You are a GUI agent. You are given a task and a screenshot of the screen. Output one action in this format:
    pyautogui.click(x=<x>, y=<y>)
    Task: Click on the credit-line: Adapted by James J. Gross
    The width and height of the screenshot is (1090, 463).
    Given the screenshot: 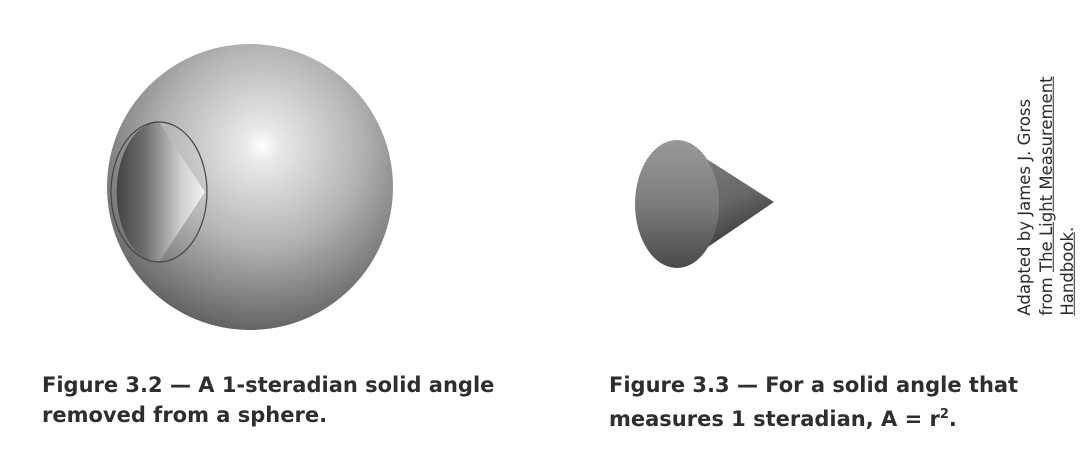 What is the action you would take?
    pyautogui.click(x=1024, y=207)
    